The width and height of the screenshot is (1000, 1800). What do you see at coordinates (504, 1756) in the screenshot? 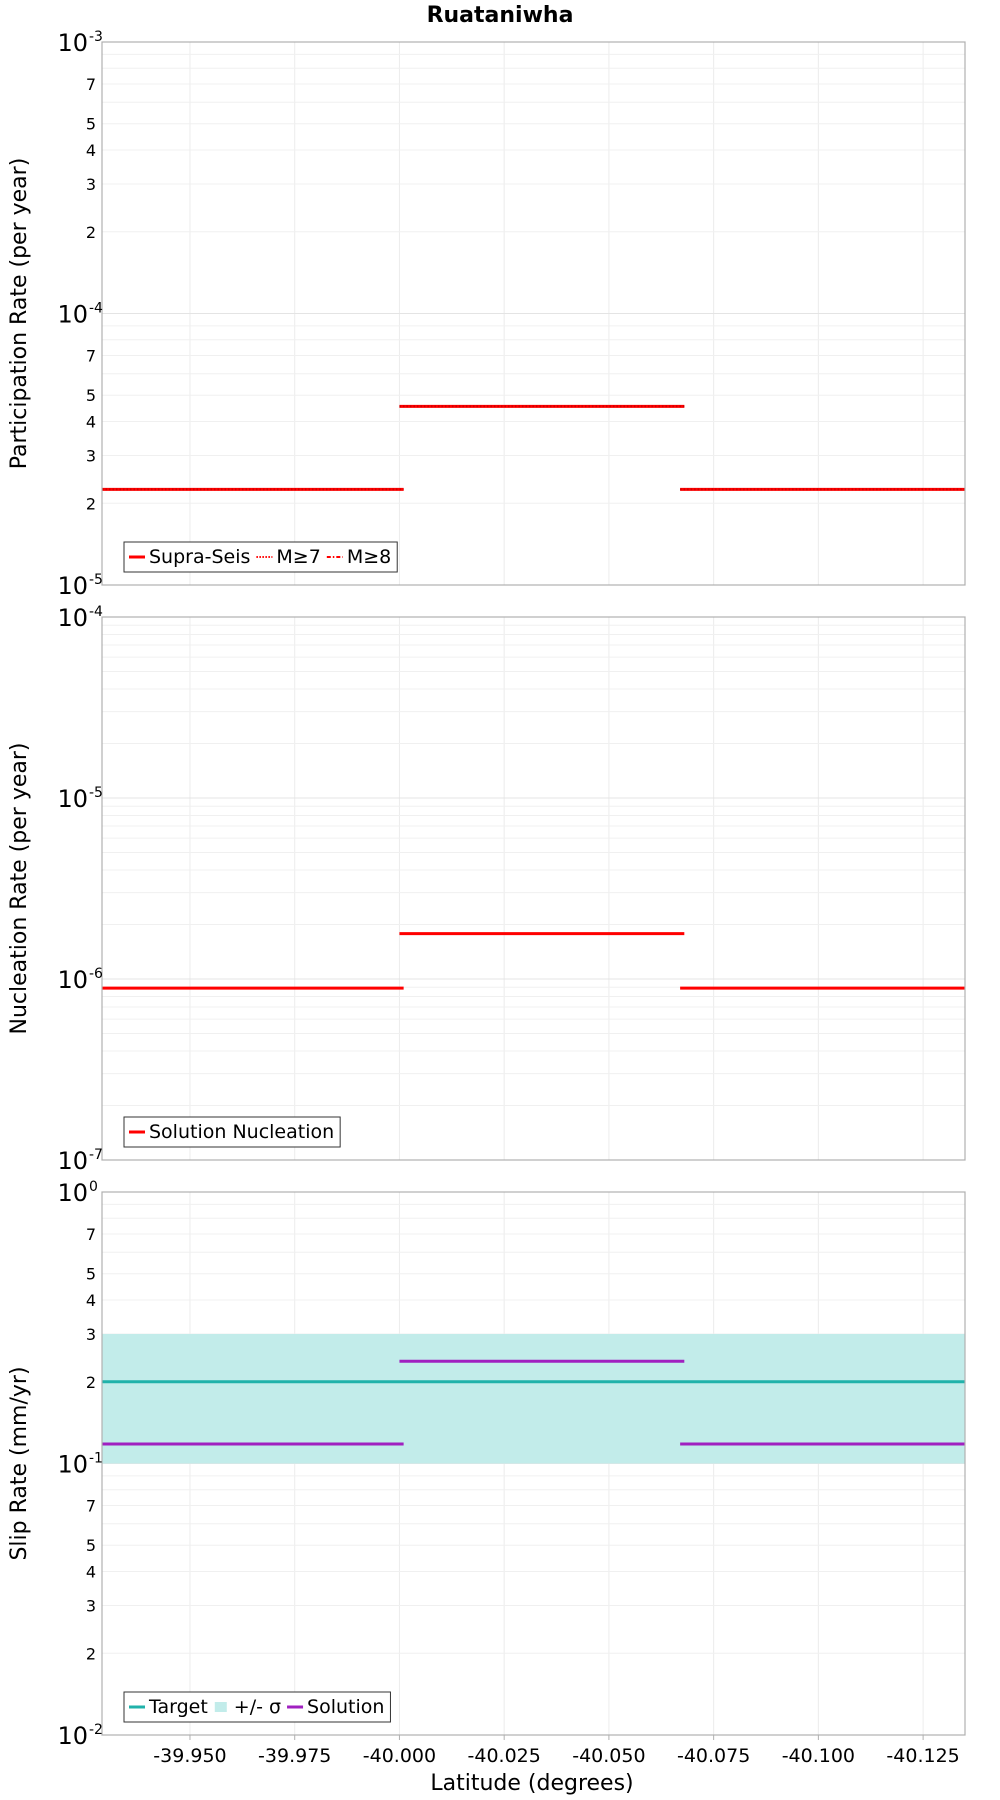
I see `x-tick-label: -40.025` at bounding box center [504, 1756].